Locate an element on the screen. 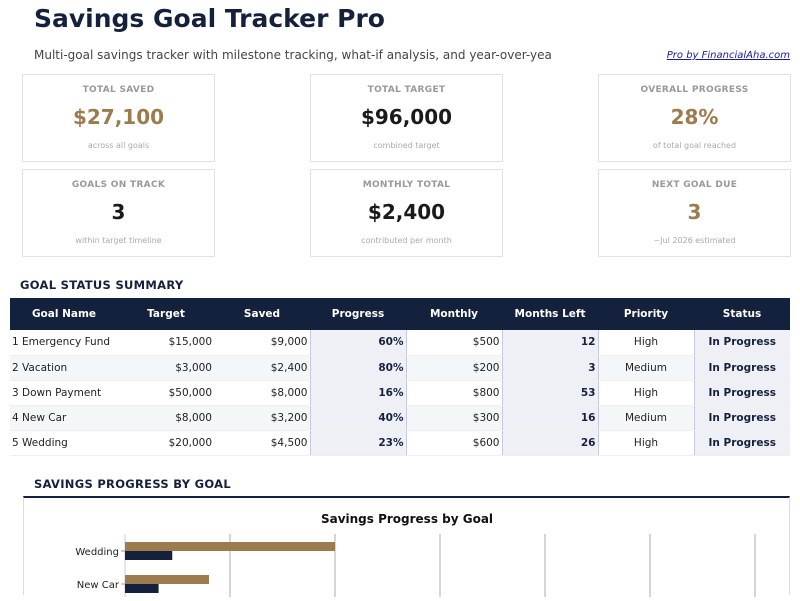  column-header: Monthly is located at coordinates (454, 314).